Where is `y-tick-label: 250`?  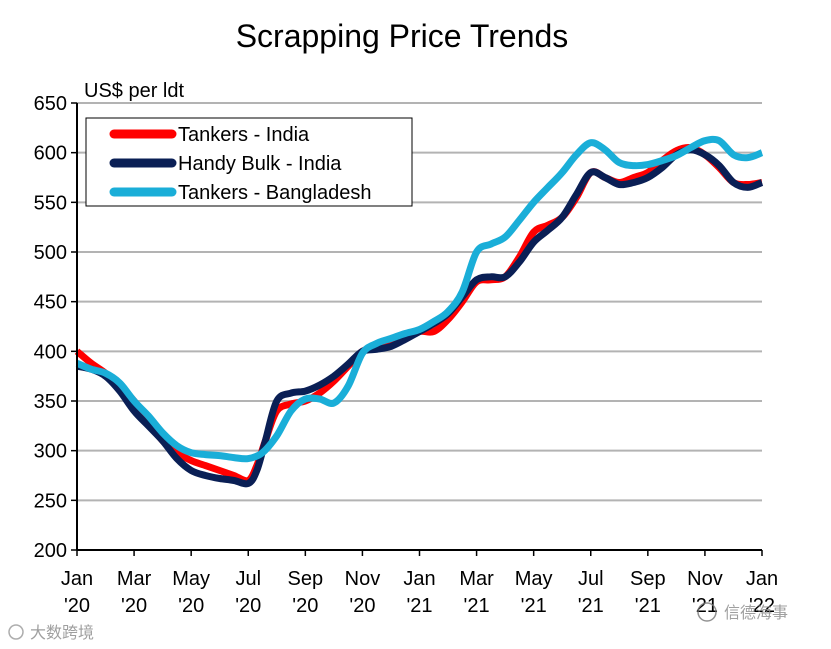
y-tick-label: 250 is located at coordinates (50, 501).